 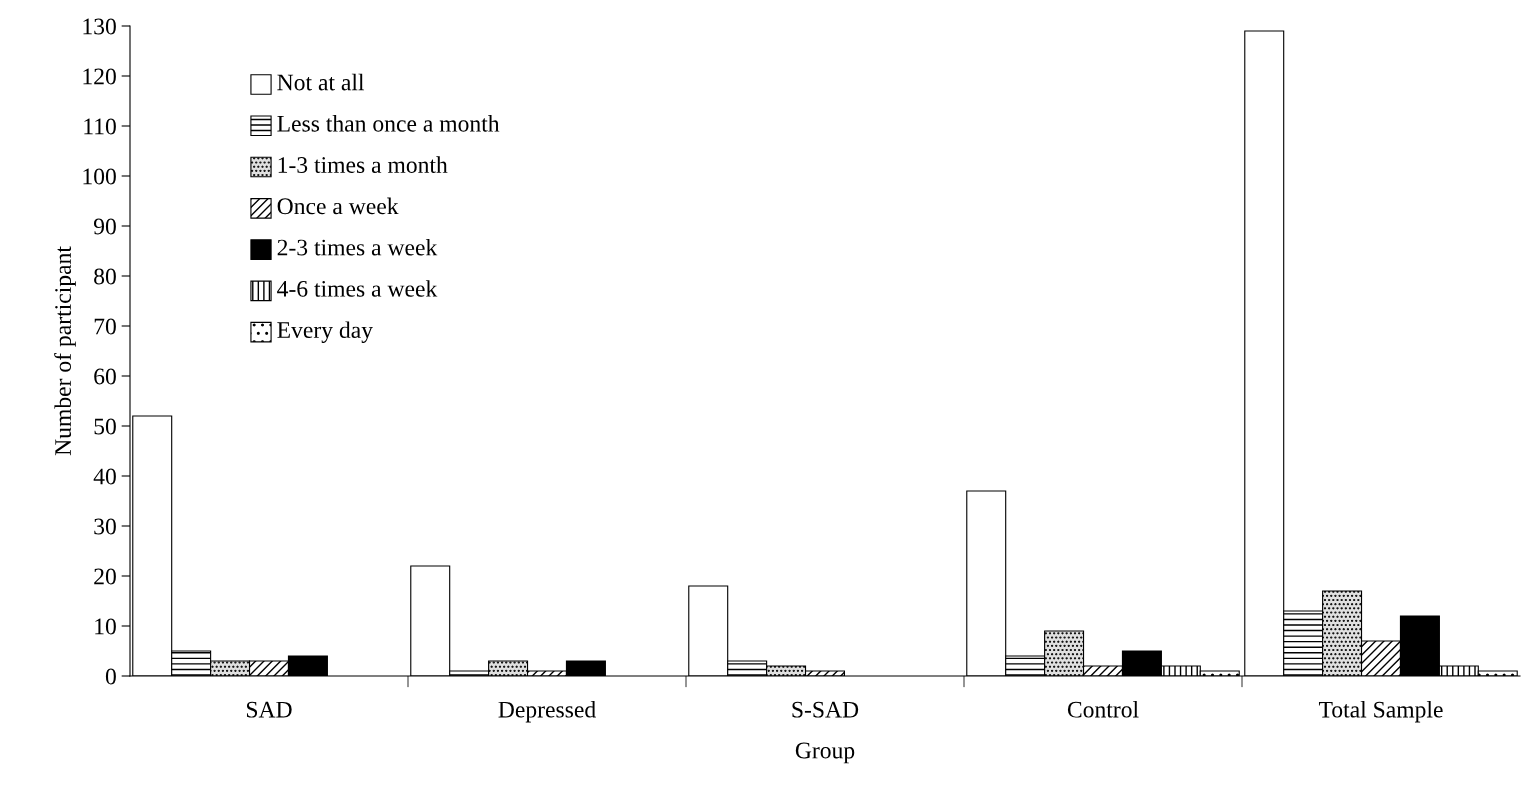 What do you see at coordinates (388, 123) in the screenshot?
I see `legend-label: Less than once a month` at bounding box center [388, 123].